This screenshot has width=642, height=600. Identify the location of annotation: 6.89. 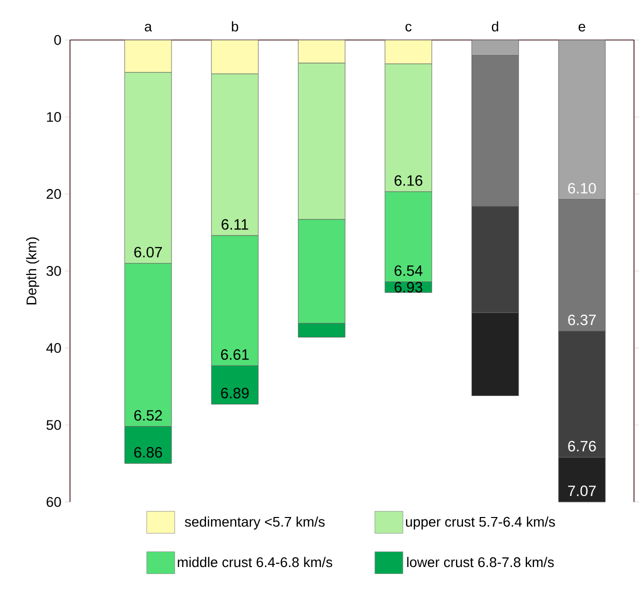
(235, 393).